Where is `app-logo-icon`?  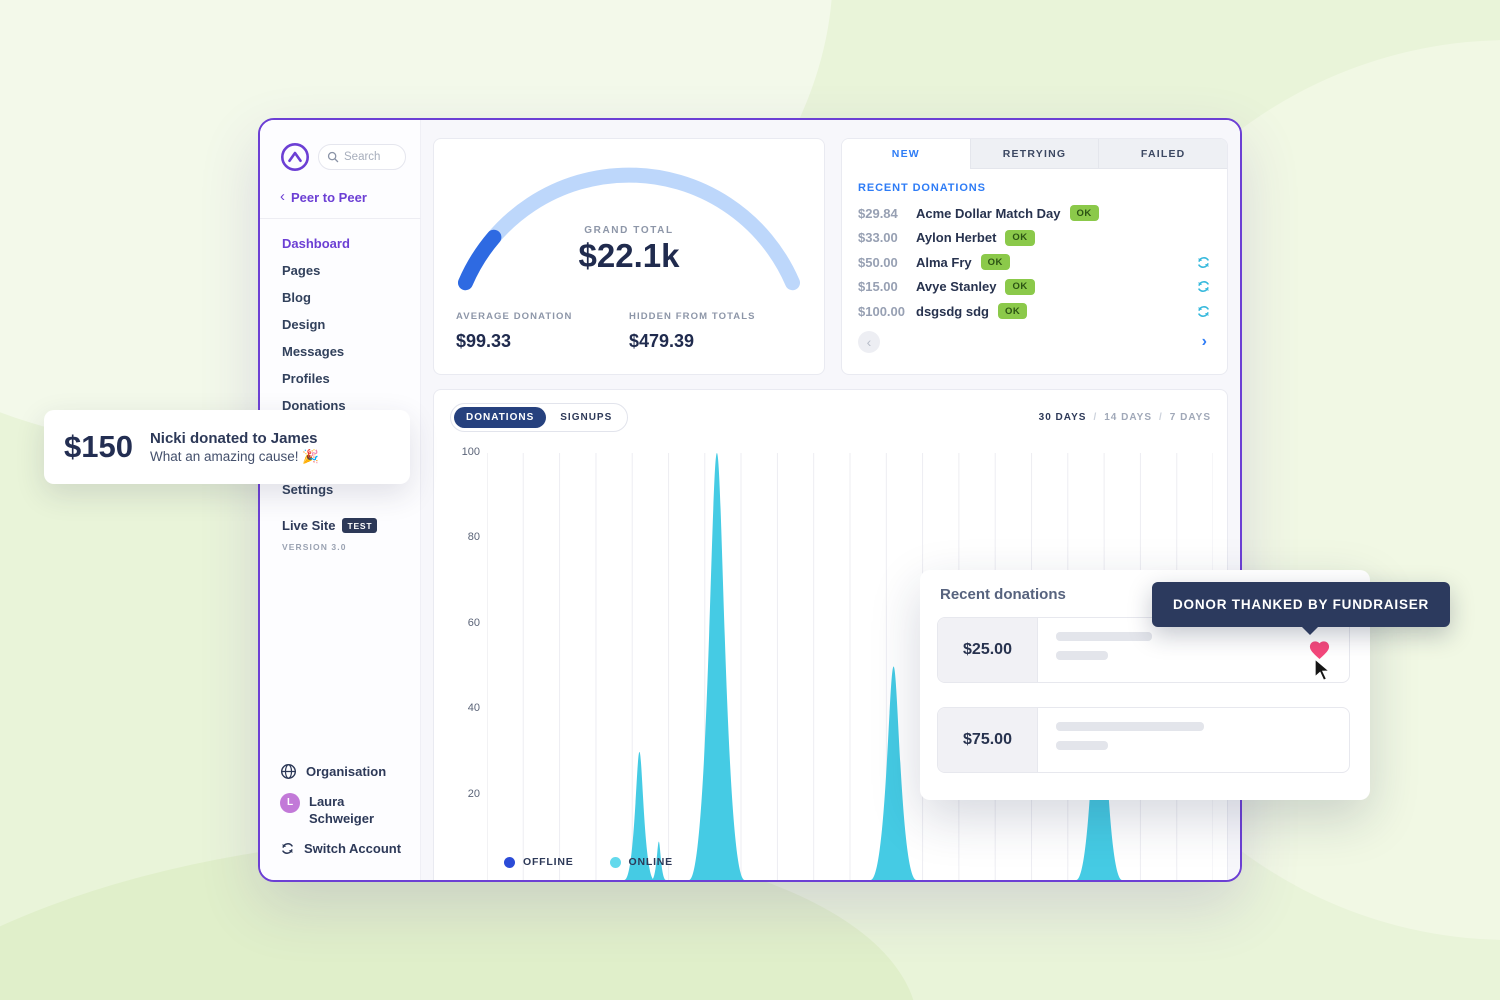 app-logo-icon is located at coordinates (295, 157).